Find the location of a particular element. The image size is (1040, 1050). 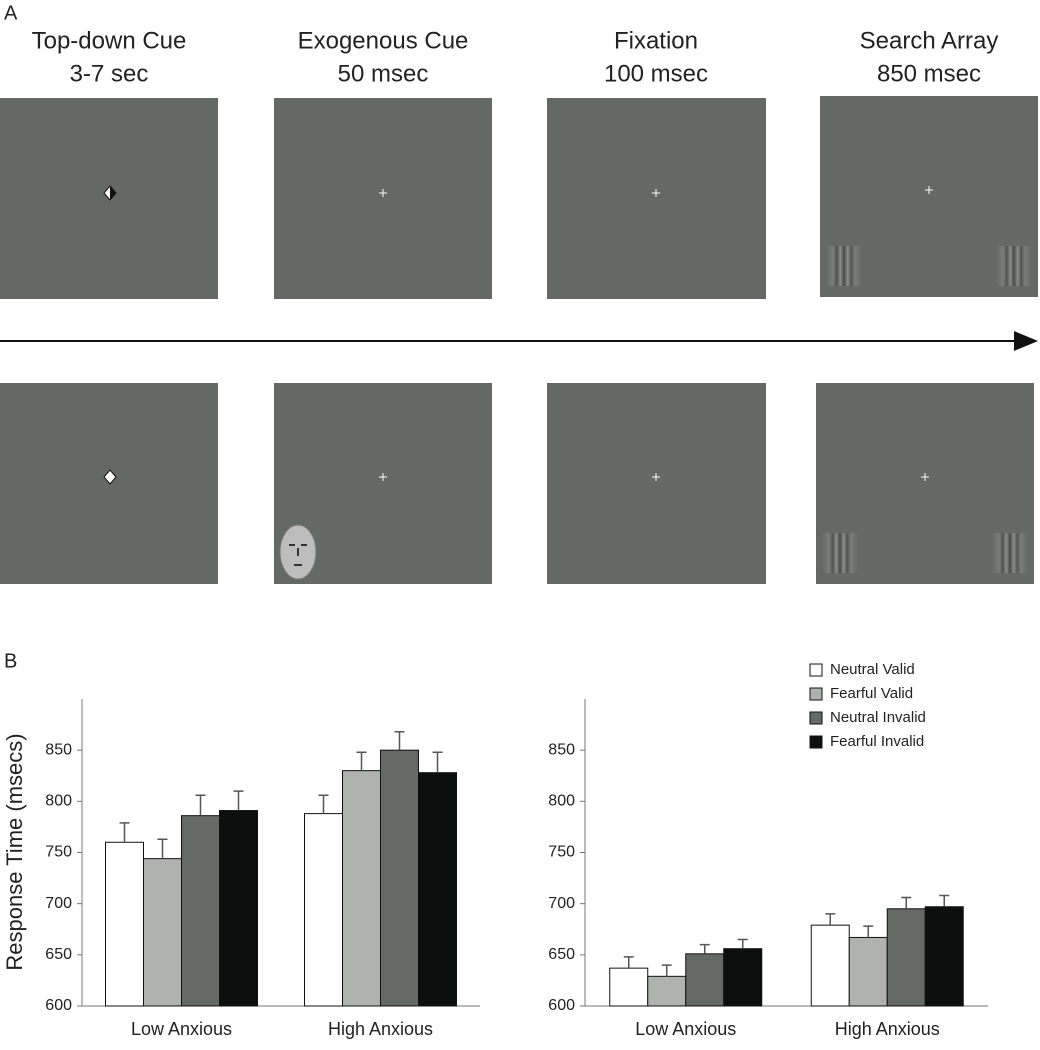

panel-label: A is located at coordinates (11, 13).